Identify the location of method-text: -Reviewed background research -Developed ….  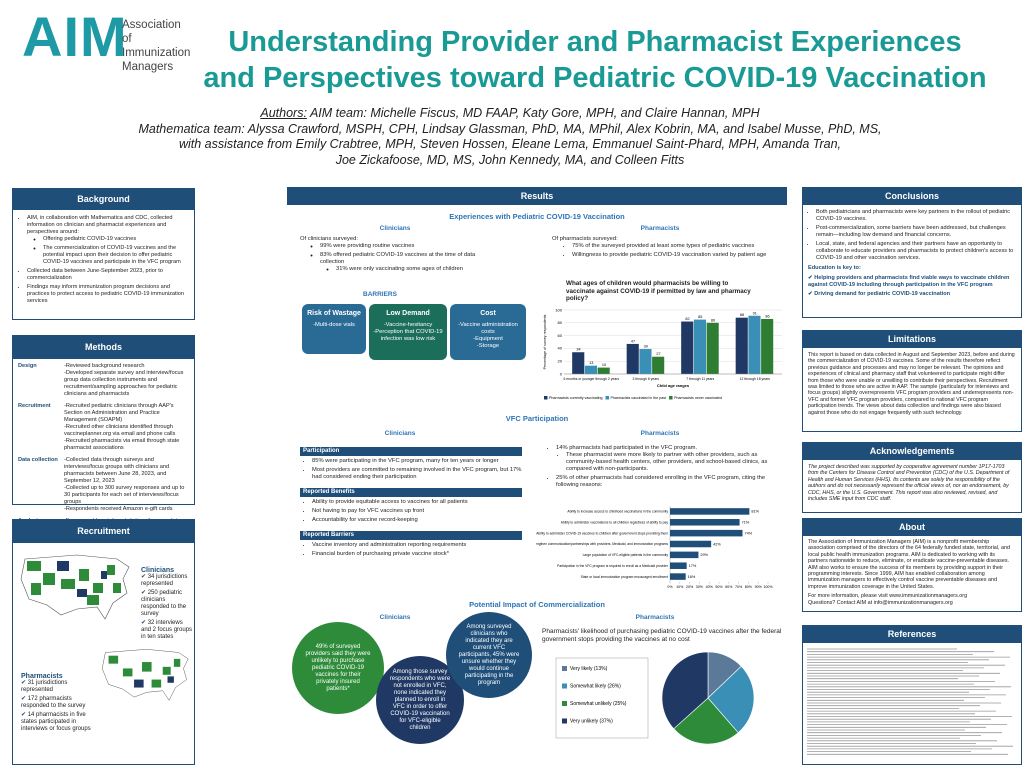
(126, 380).